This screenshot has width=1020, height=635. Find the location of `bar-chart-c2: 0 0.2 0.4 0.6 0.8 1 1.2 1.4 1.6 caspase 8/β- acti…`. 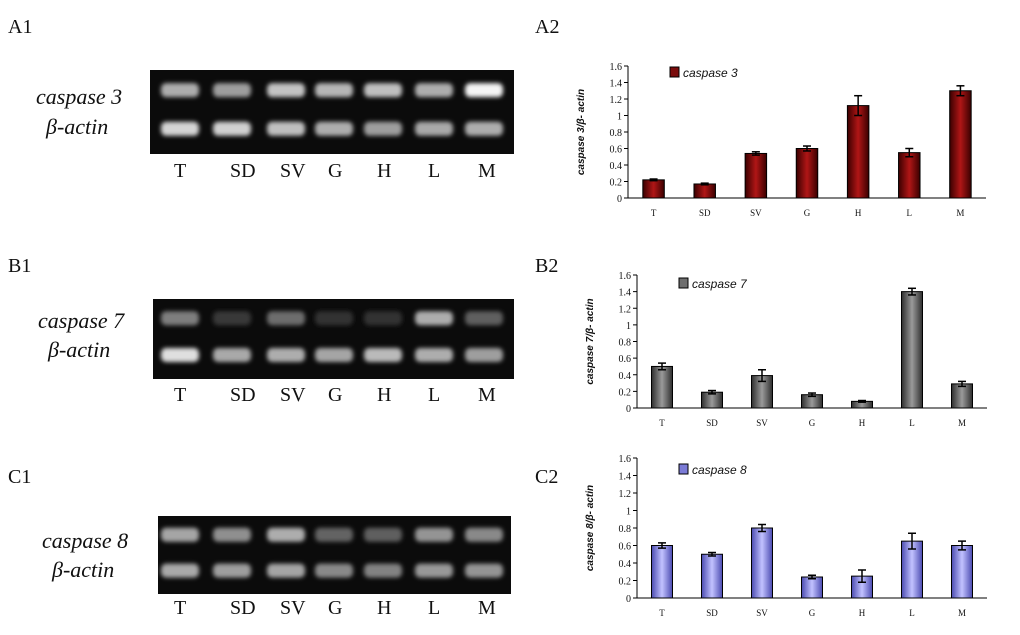

bar-chart-c2: 0 0.2 0.4 0.6 0.8 1 1.2 1.4 1.6 caspase 8/β- acti… is located at coordinates (786, 536).